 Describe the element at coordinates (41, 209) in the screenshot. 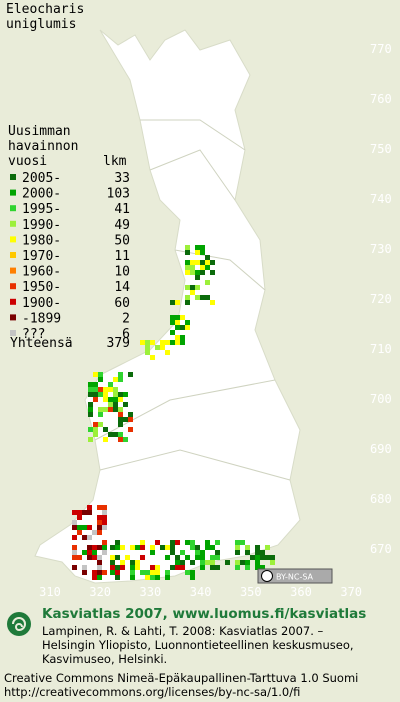

I see `legend-label: 1995-` at that location.